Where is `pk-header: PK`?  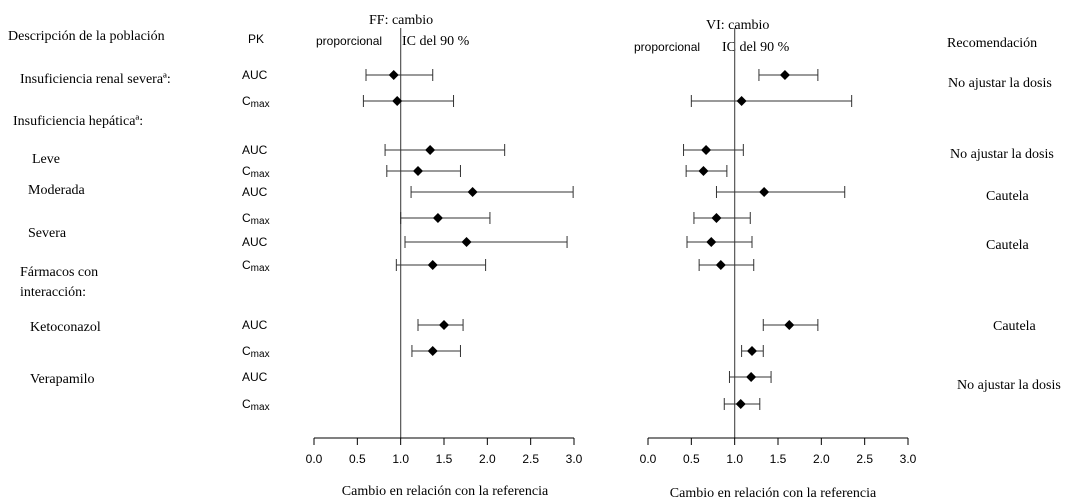
pk-header: PK is located at coordinates (256, 39).